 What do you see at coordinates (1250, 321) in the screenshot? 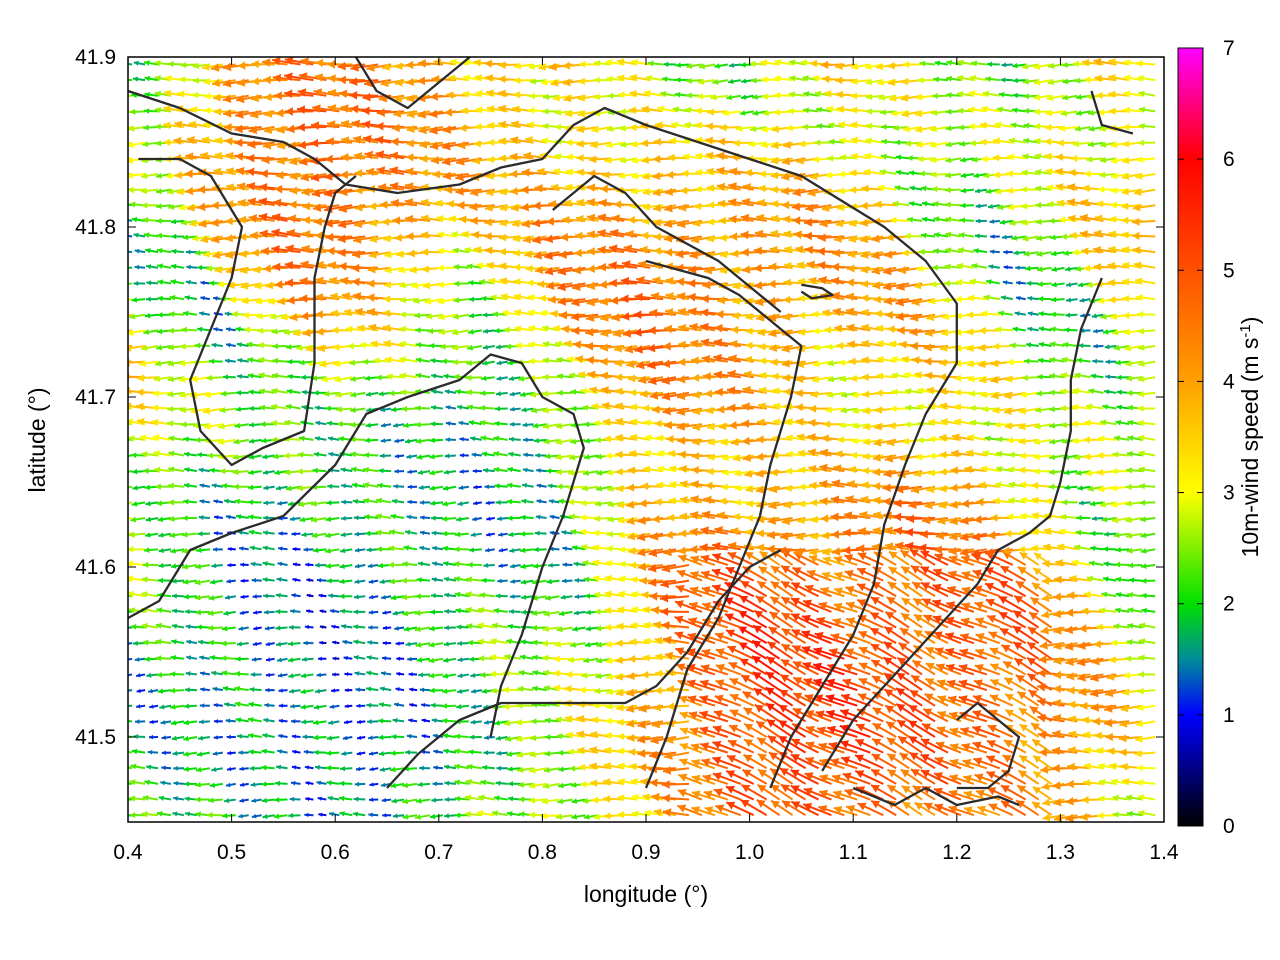
I see `colorbar-label-end: )` at bounding box center [1250, 321].